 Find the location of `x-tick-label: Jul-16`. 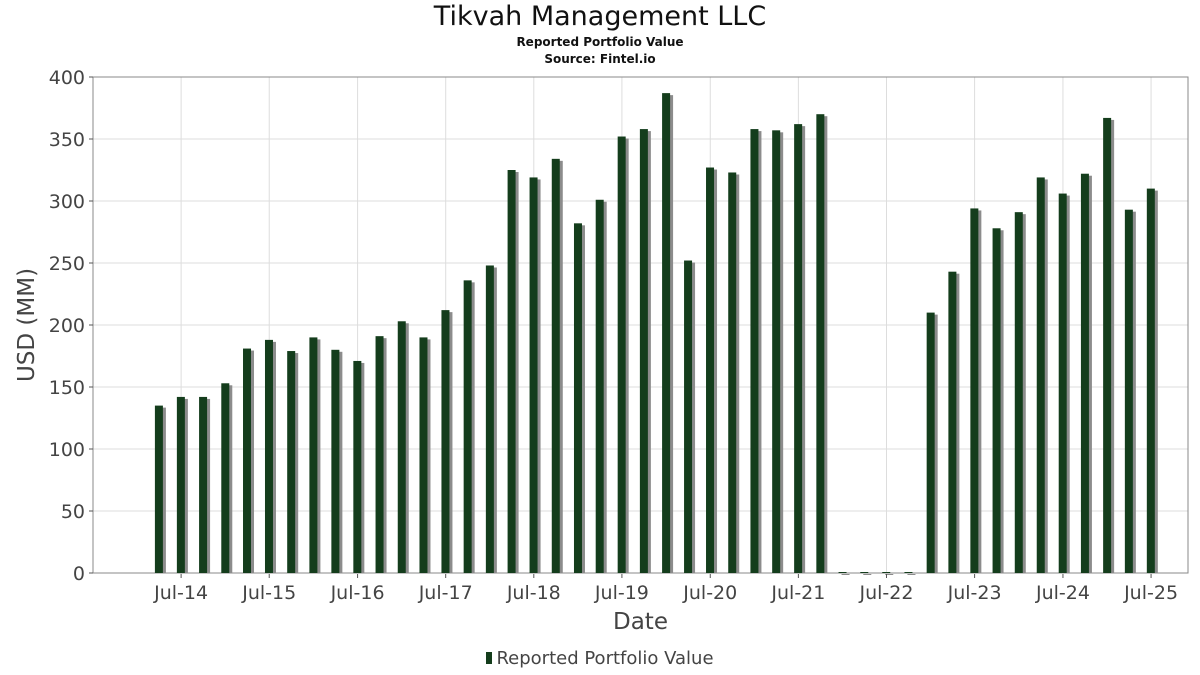

x-tick-label: Jul-16 is located at coordinates (357, 593).